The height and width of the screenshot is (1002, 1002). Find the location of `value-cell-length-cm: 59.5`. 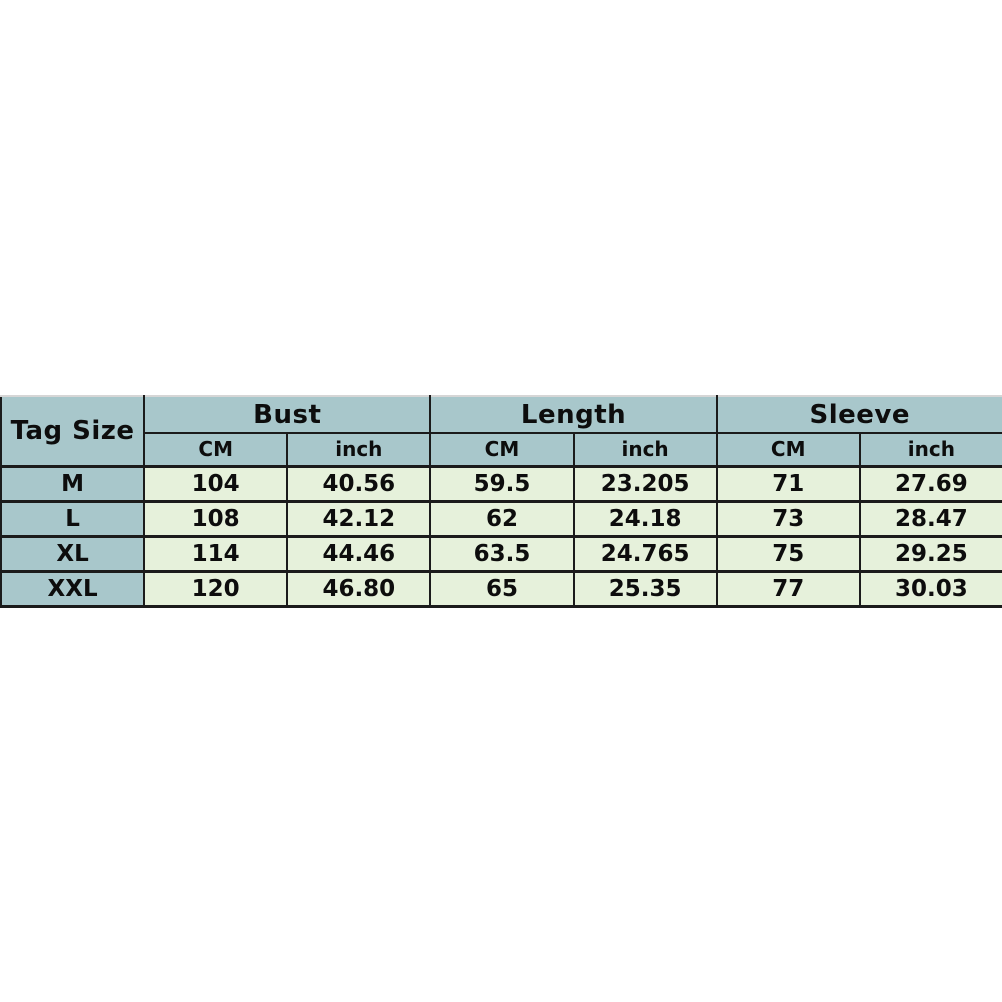

value-cell-length-cm: 59.5 is located at coordinates (502, 483).